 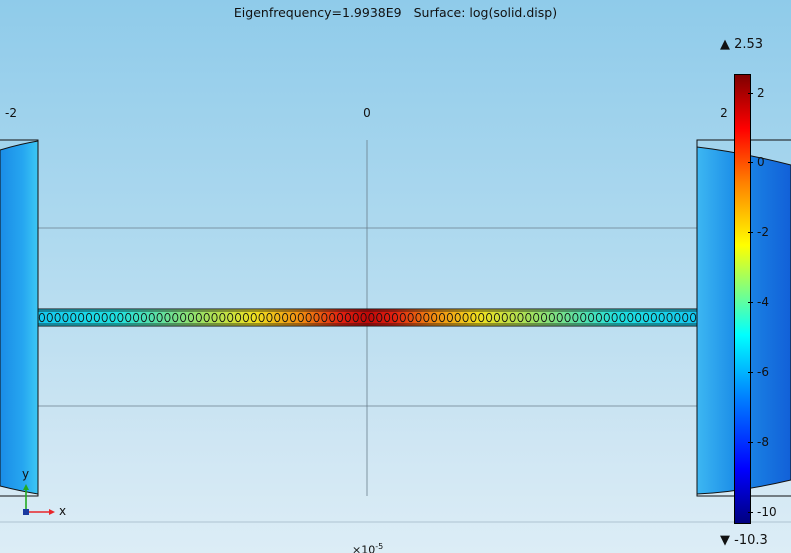 What do you see at coordinates (763, 232) in the screenshot?
I see `colorbar-tick-label: -2` at bounding box center [763, 232].